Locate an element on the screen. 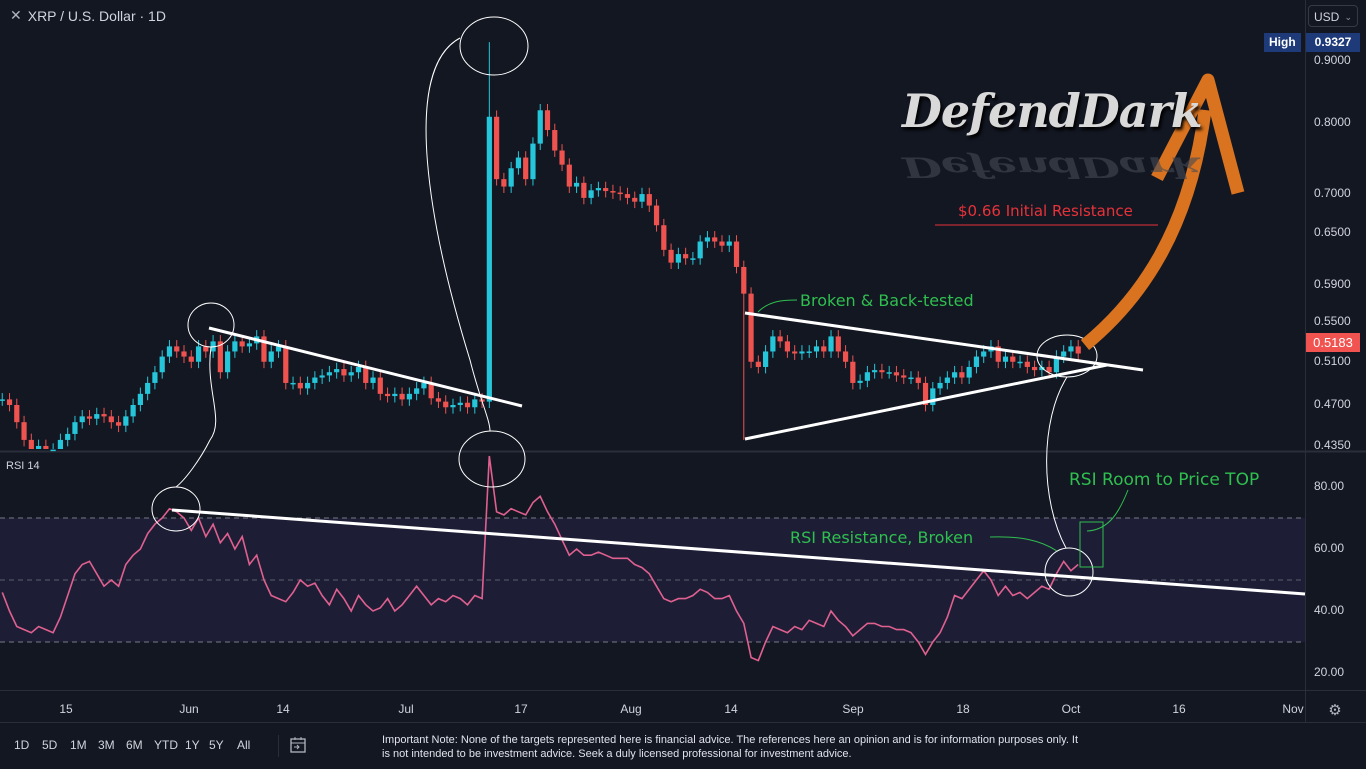 The width and height of the screenshot is (1366, 769). resistance-annotation: $0.66 Initial Resistance is located at coordinates (1045, 211).